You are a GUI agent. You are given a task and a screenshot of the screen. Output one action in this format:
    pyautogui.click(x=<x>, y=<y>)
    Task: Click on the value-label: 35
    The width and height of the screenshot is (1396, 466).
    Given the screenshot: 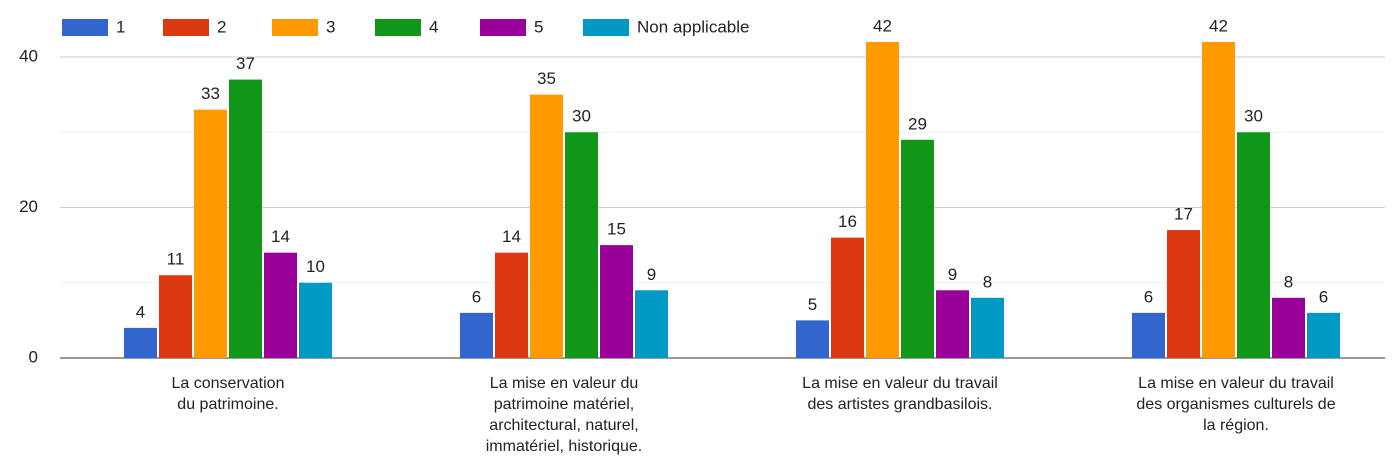 What is the action you would take?
    pyautogui.click(x=546, y=78)
    